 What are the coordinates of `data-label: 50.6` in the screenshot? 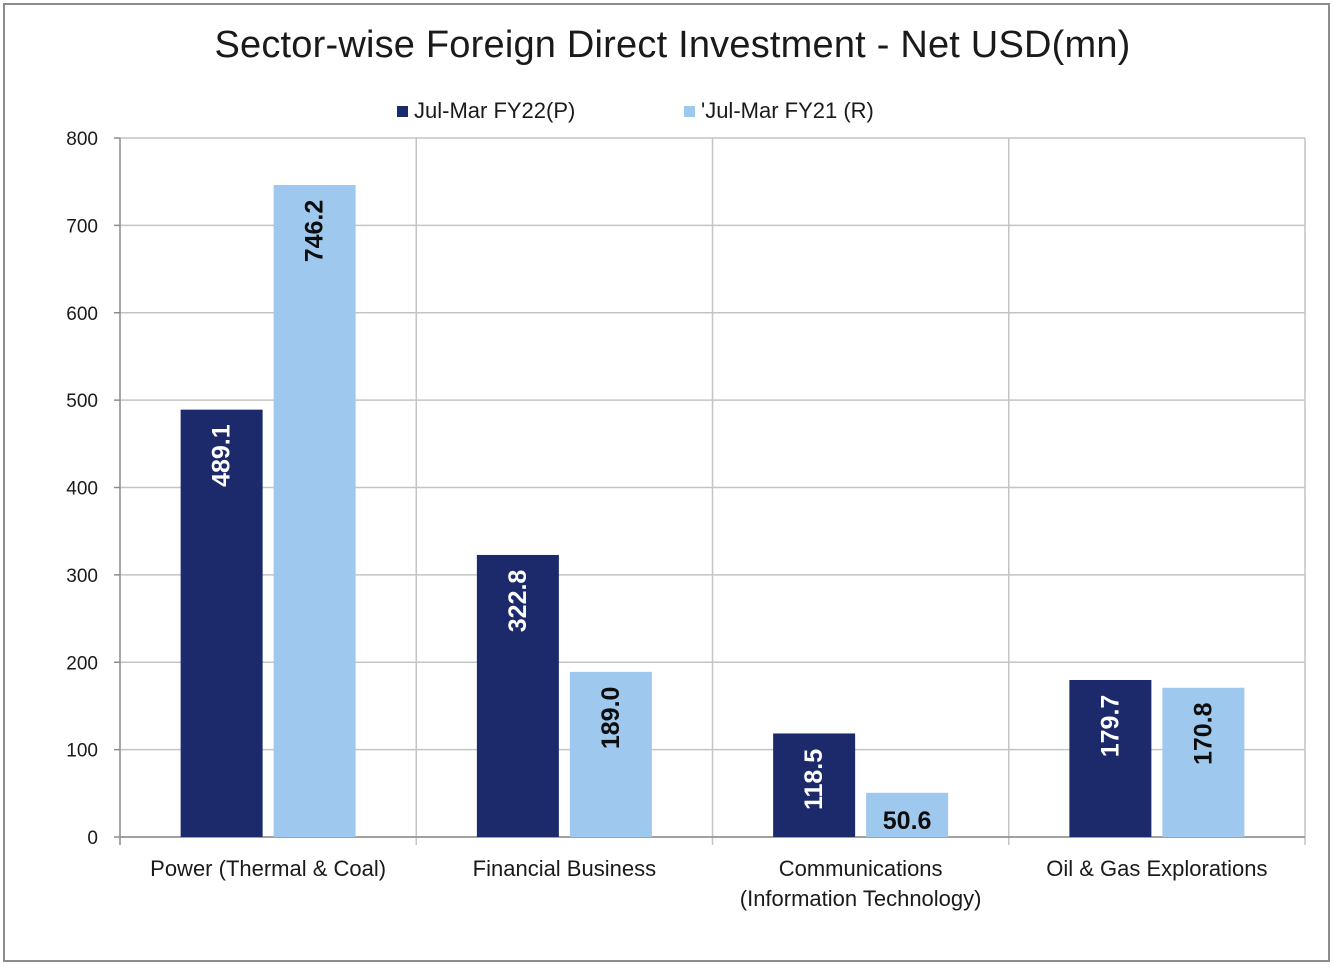 It's located at (907, 821).